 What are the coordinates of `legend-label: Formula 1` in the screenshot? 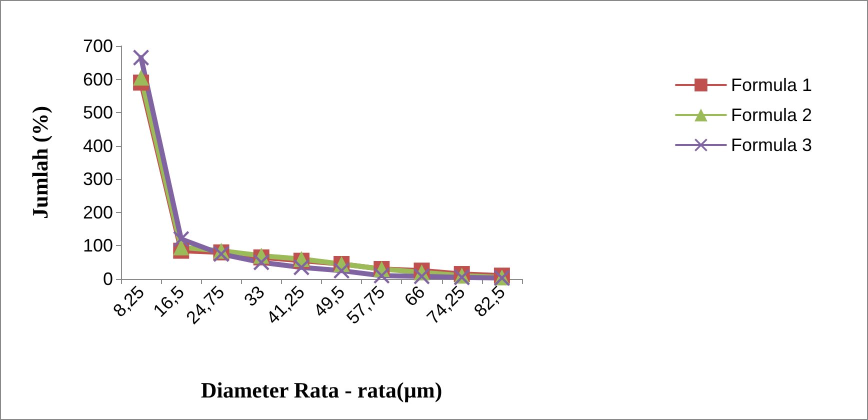 It's located at (771, 85).